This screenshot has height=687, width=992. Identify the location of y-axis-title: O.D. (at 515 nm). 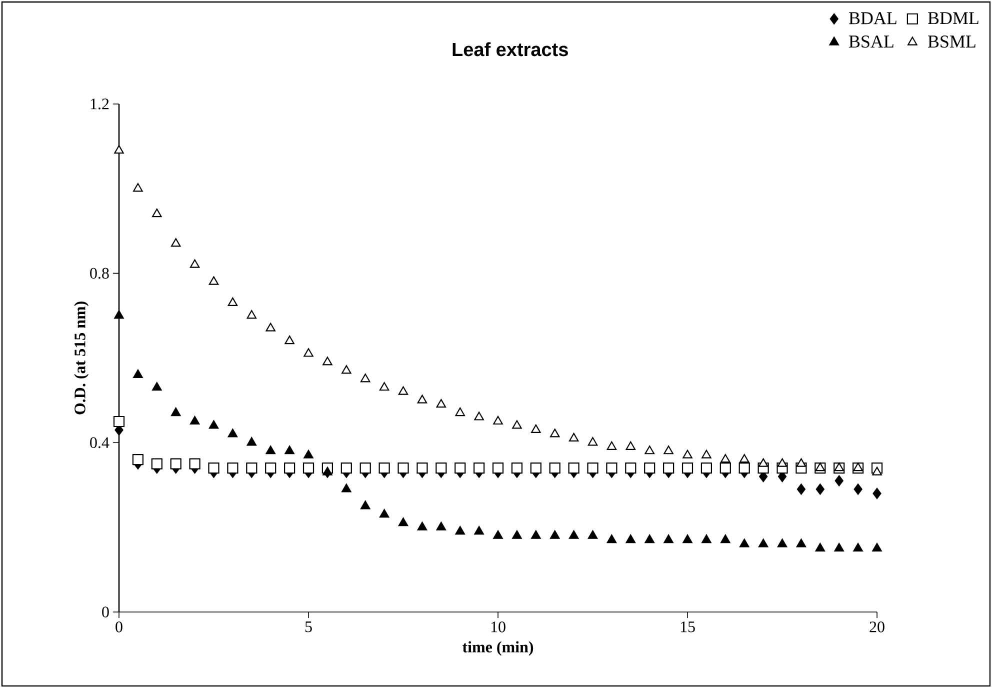
(81, 358).